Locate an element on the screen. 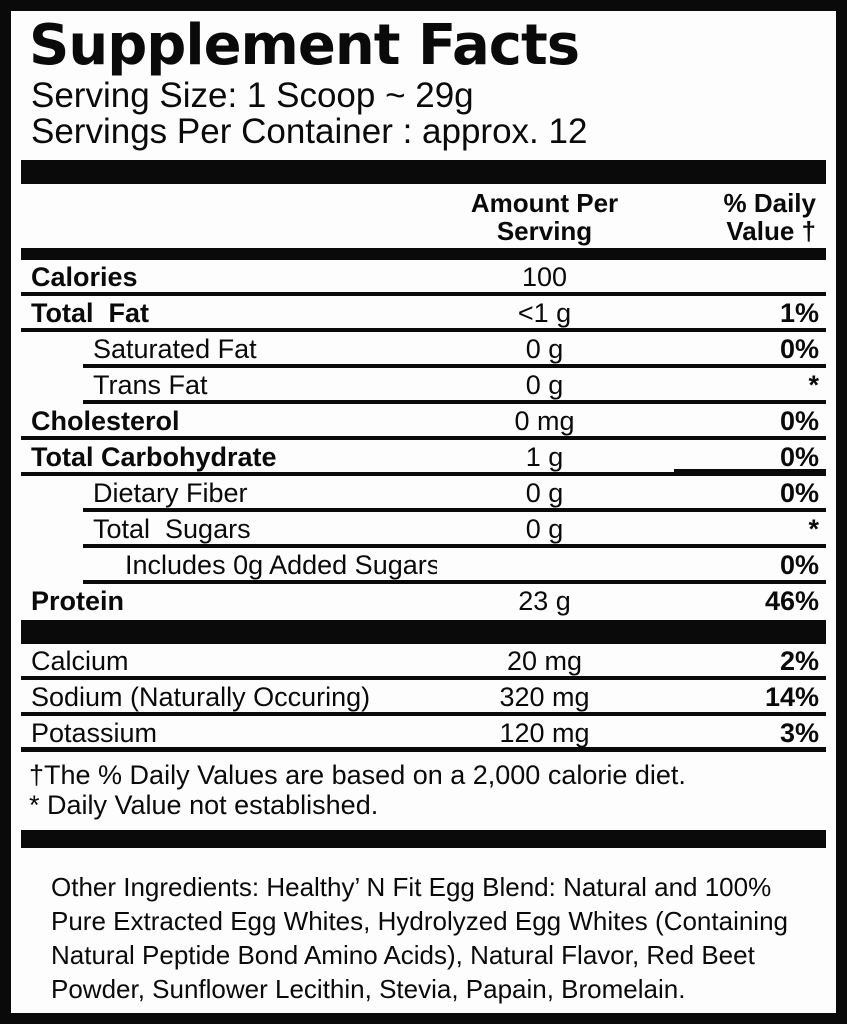  nutrient-row: Protein 23 g 46% is located at coordinates (423, 602).